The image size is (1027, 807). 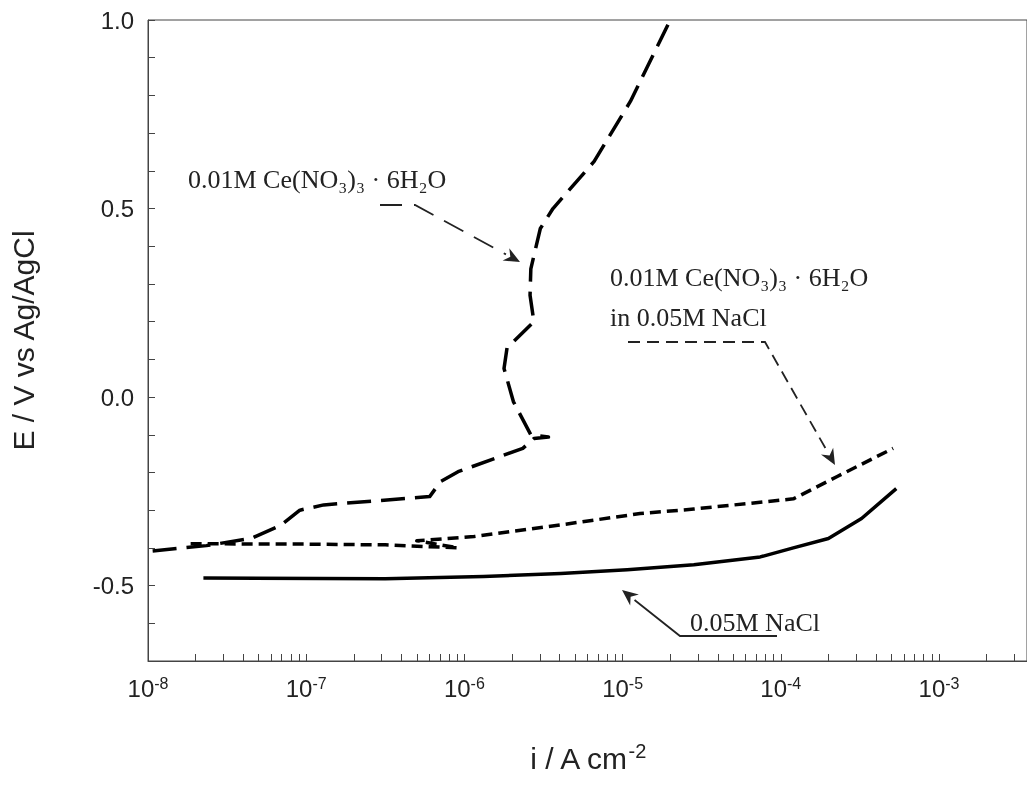 What do you see at coordinates (739, 298) in the screenshot?
I see `annotation: 0.01M Ce(NO₃)₃ · 6H₂O in 0.05M NaCl` at bounding box center [739, 298].